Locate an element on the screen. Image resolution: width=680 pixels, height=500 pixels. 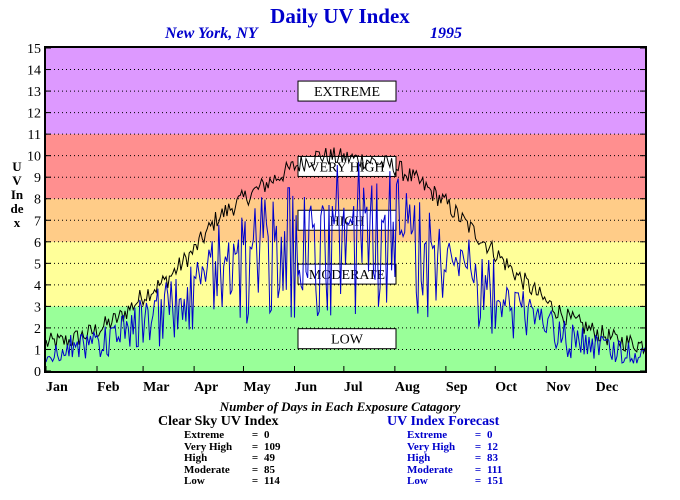
x-tick-label: Sep is located at coordinates (457, 387).